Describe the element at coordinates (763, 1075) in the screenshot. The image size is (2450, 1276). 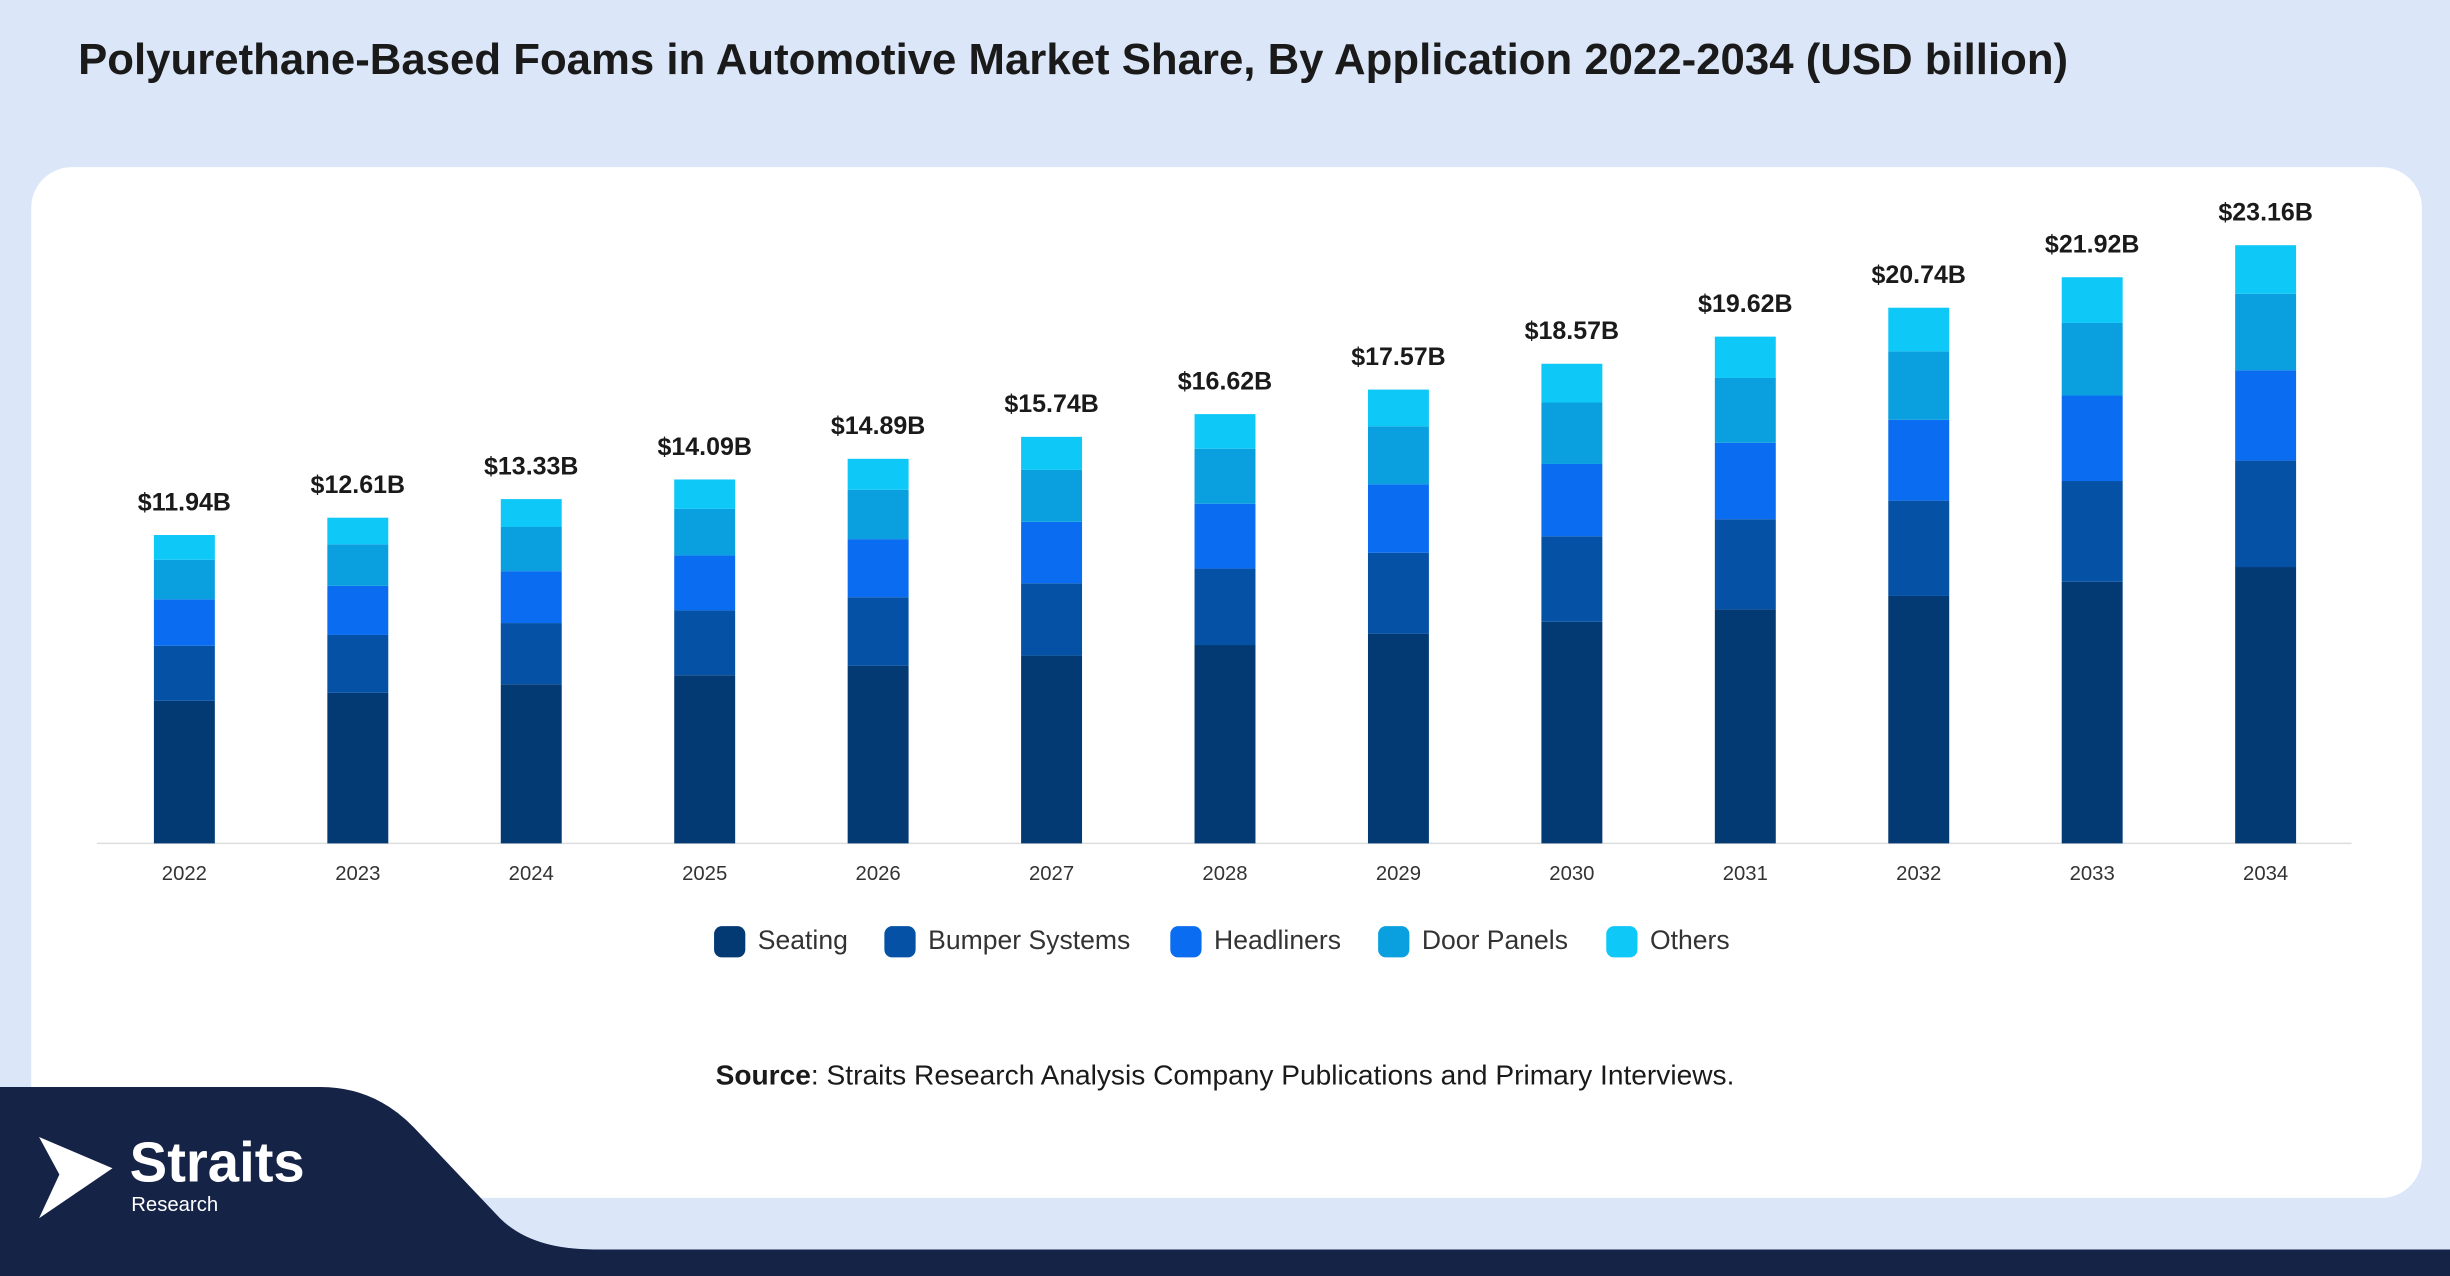
I see `source-label: Source` at that location.